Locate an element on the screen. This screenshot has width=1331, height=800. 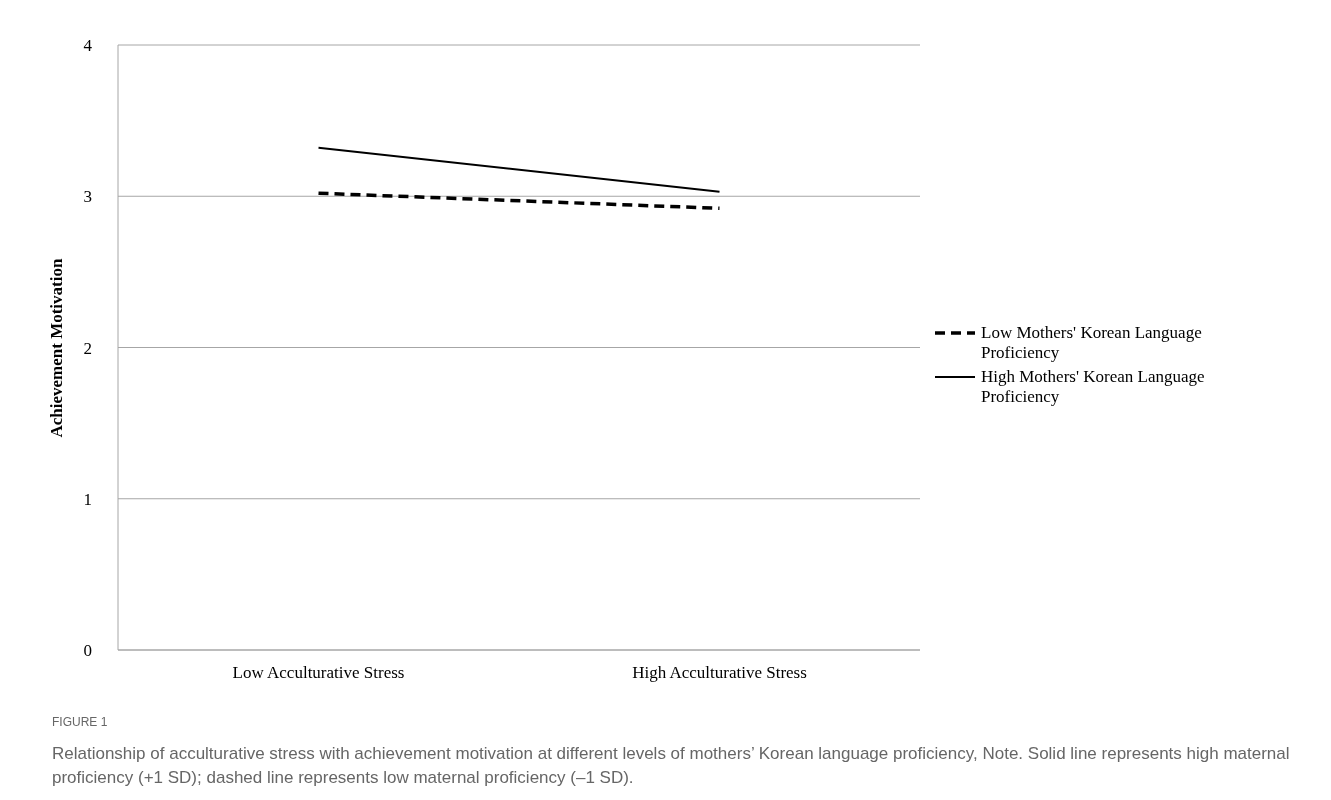
legend-label: Low Mothers' Korean Language Proficiency is located at coordinates (1092, 343).